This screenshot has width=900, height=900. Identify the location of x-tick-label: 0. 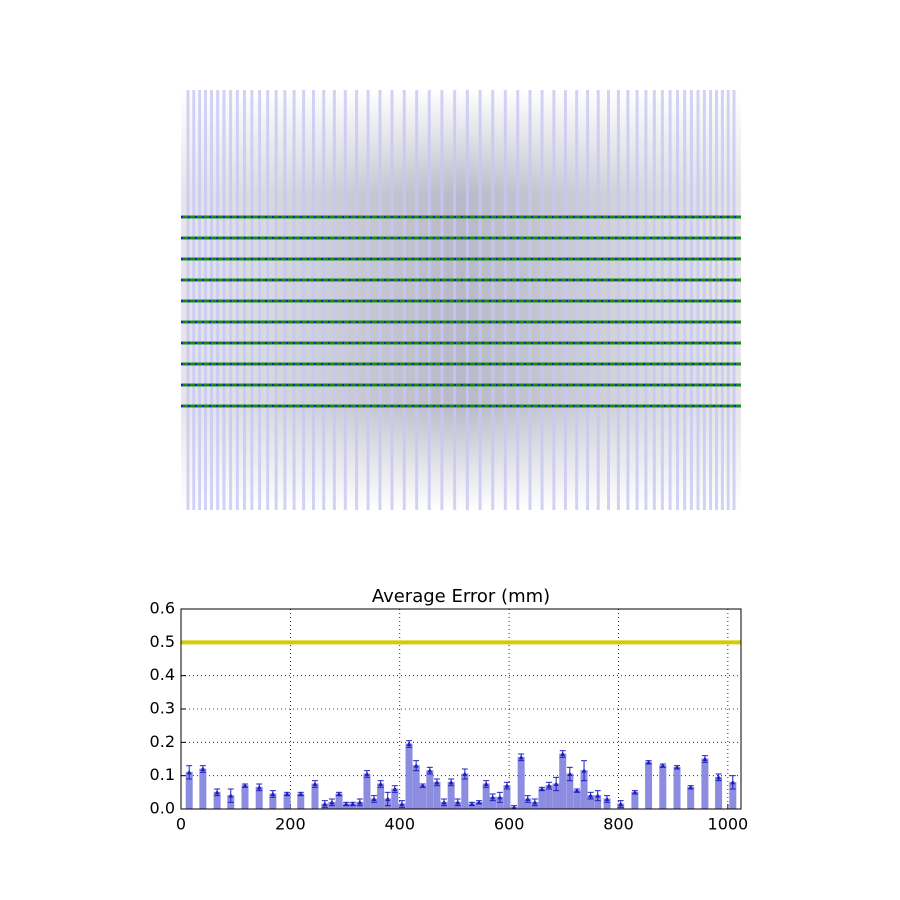
(181, 824).